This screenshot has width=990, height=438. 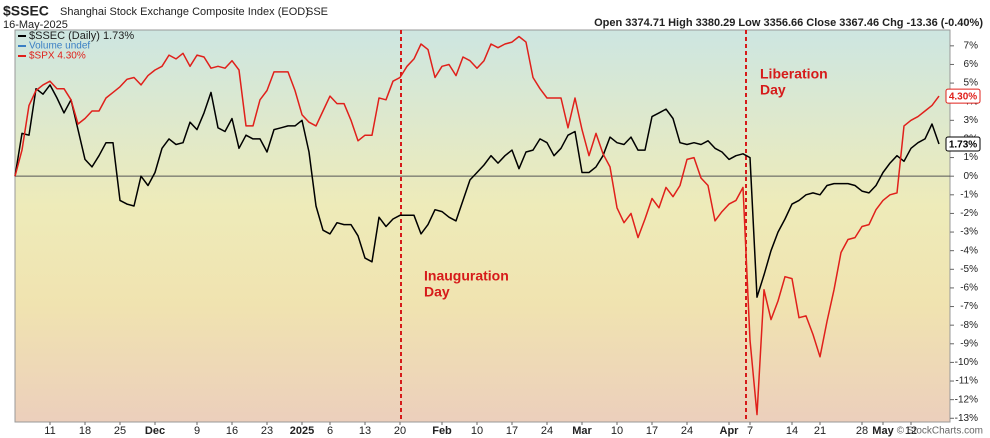 What do you see at coordinates (400, 431) in the screenshot?
I see `x-tick-label: 20` at bounding box center [400, 431].